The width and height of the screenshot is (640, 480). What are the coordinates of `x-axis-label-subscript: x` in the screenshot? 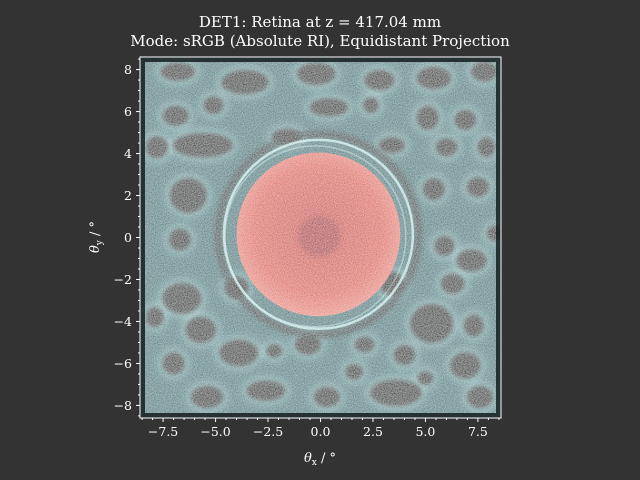 It's located at (314, 463).